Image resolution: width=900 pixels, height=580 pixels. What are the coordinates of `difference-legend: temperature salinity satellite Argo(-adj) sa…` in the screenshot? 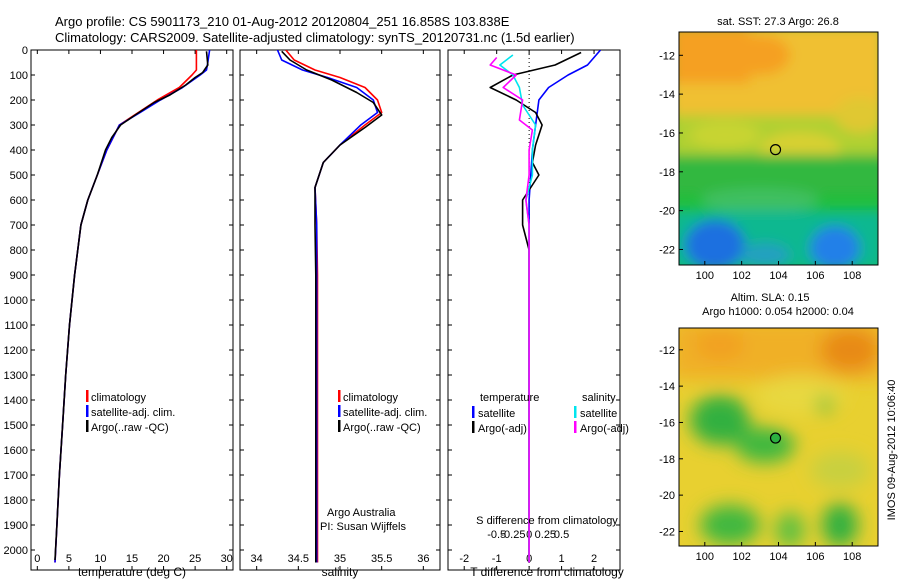 It's located at (550, 413).